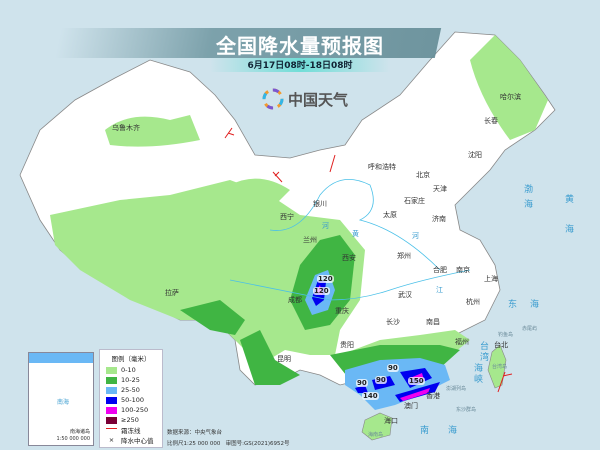  I want to click on legend-frost-line: 霜冻线, so click(131, 430).